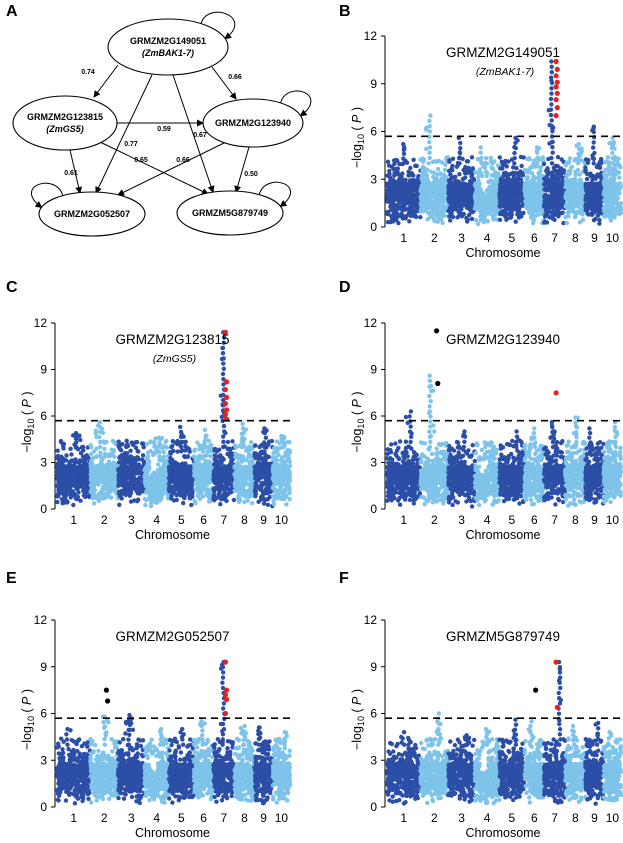 The height and width of the screenshot is (843, 623). I want to click on panel-label-f: F, so click(344, 578).